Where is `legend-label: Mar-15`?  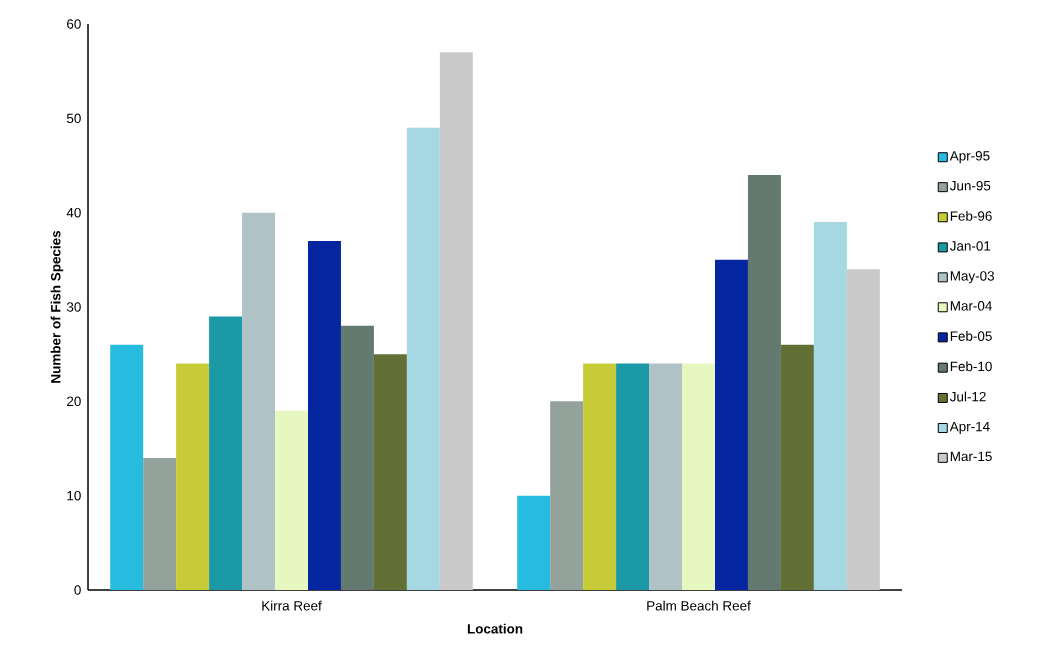 legend-label: Mar-15 is located at coordinates (971, 456).